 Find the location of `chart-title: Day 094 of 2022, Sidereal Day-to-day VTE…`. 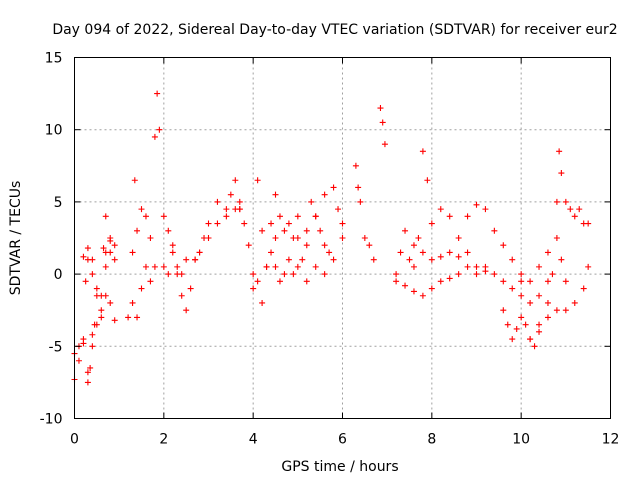

chart-title: Day 094 of 2022, Sidereal Day-to-day VTE… is located at coordinates (334, 30).